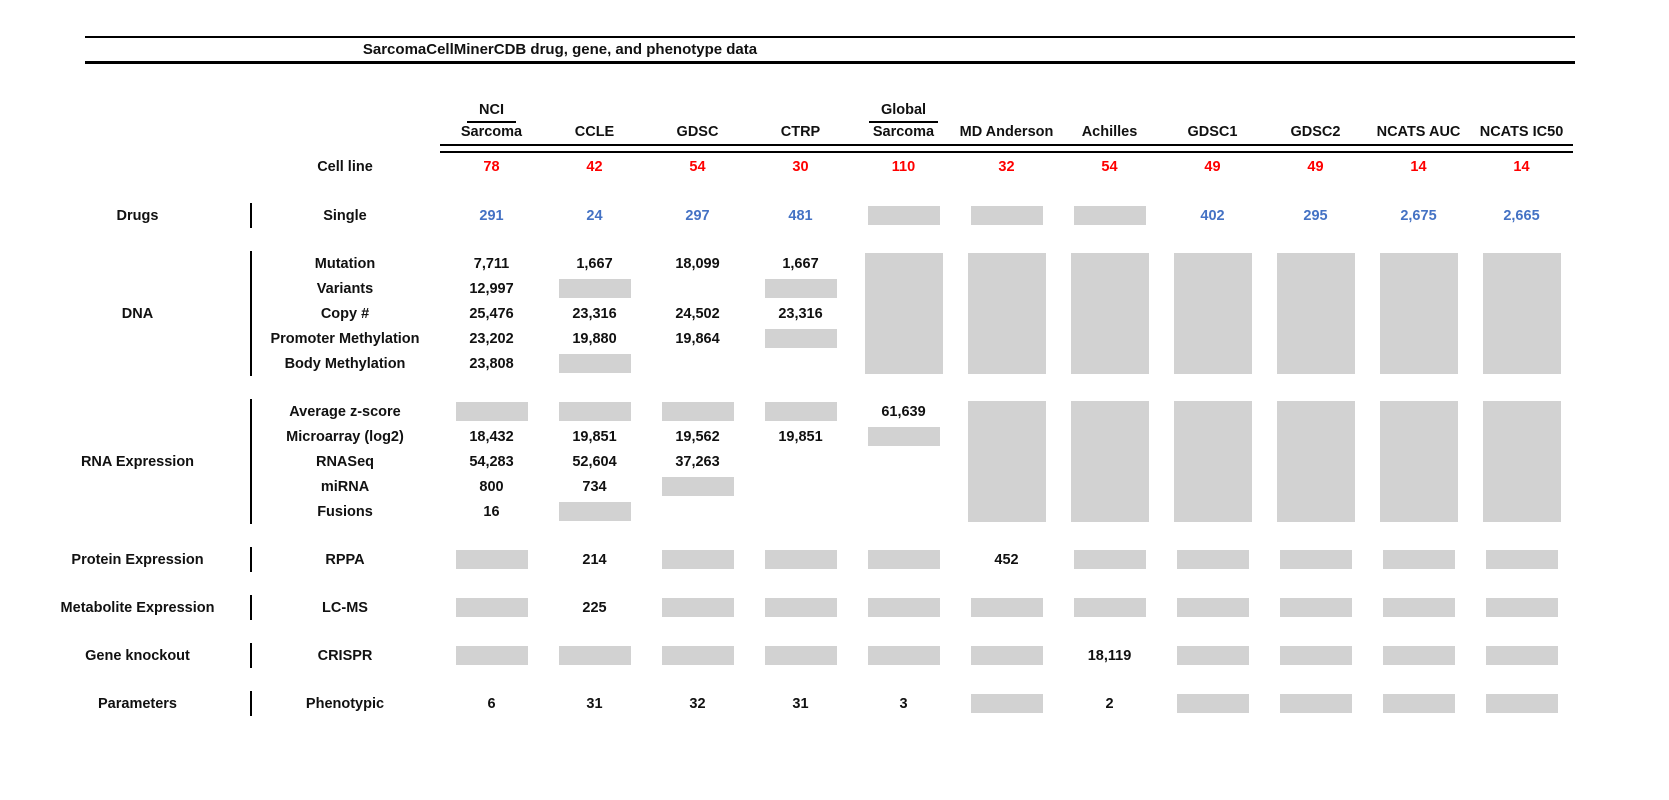  I want to click on header-double-rule, so click(1006, 148).